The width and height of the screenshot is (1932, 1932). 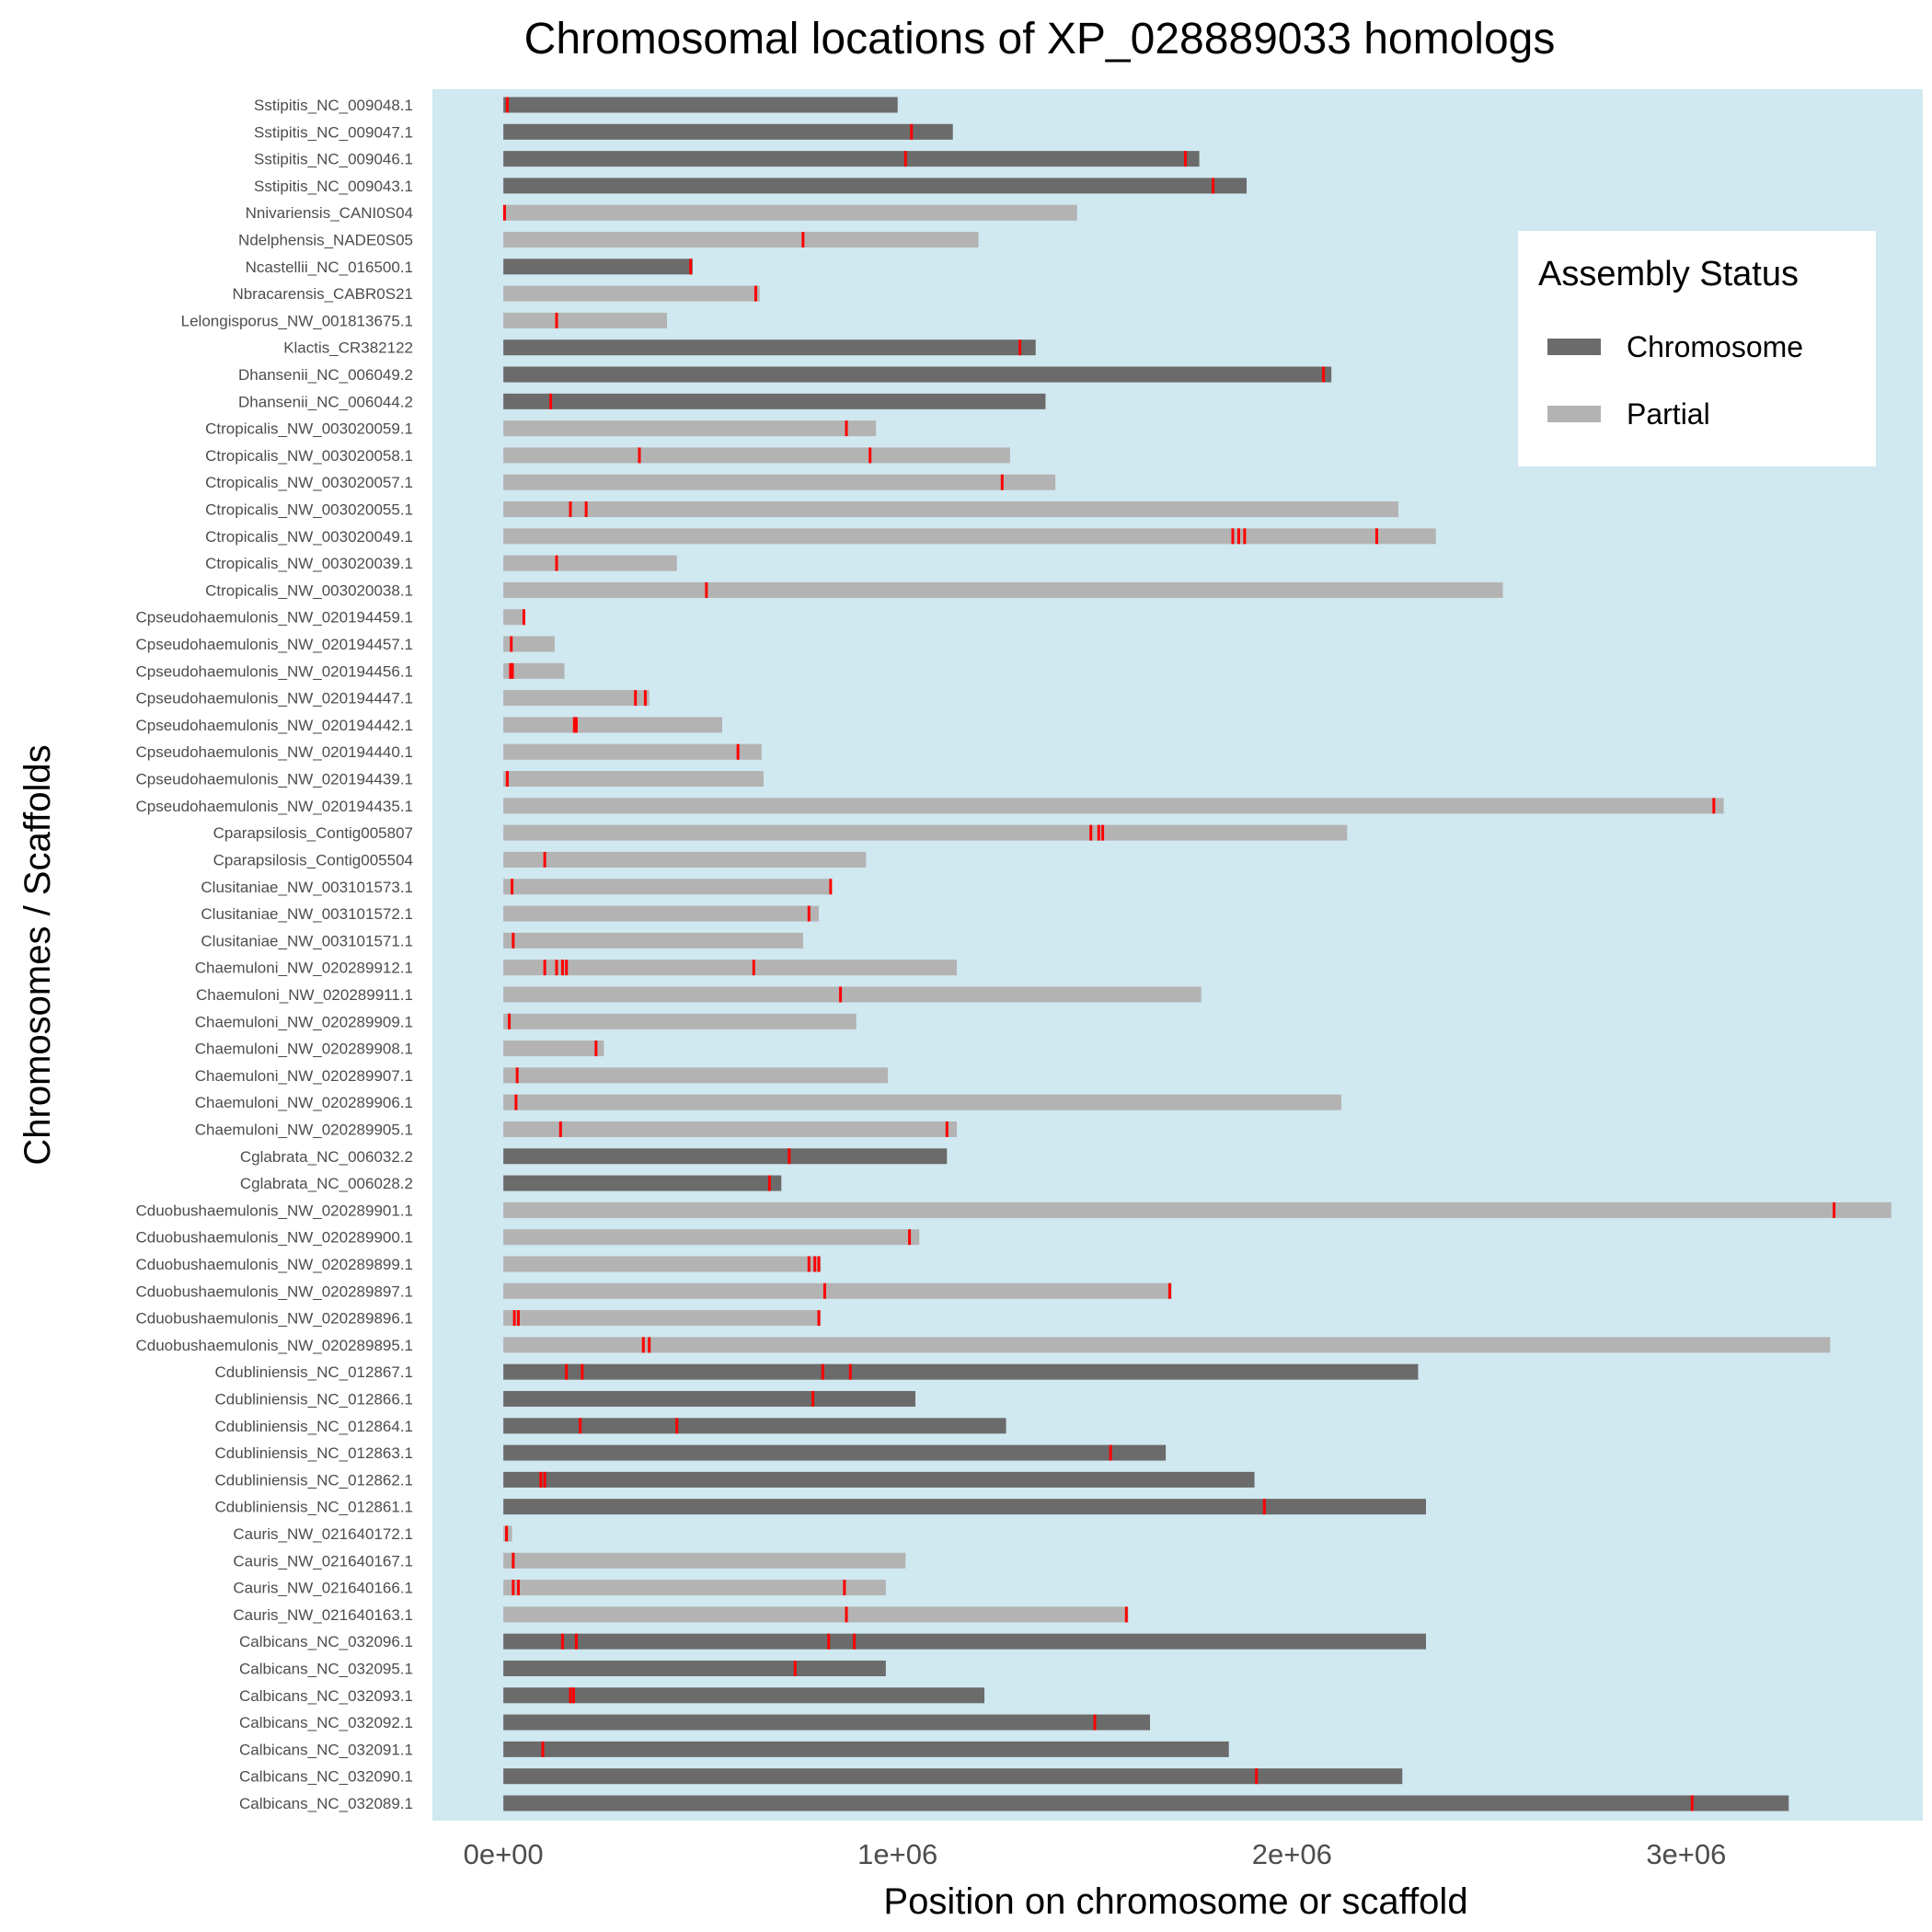 What do you see at coordinates (275, 671) in the screenshot?
I see `y-tick-label: Cpseudohaemulonis_NW_020194456.1` at bounding box center [275, 671].